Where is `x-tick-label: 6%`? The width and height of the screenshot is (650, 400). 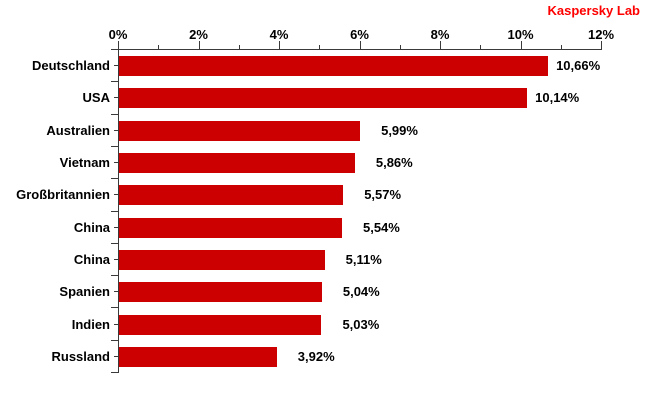
x-tick-label: 6% is located at coordinates (359, 34).